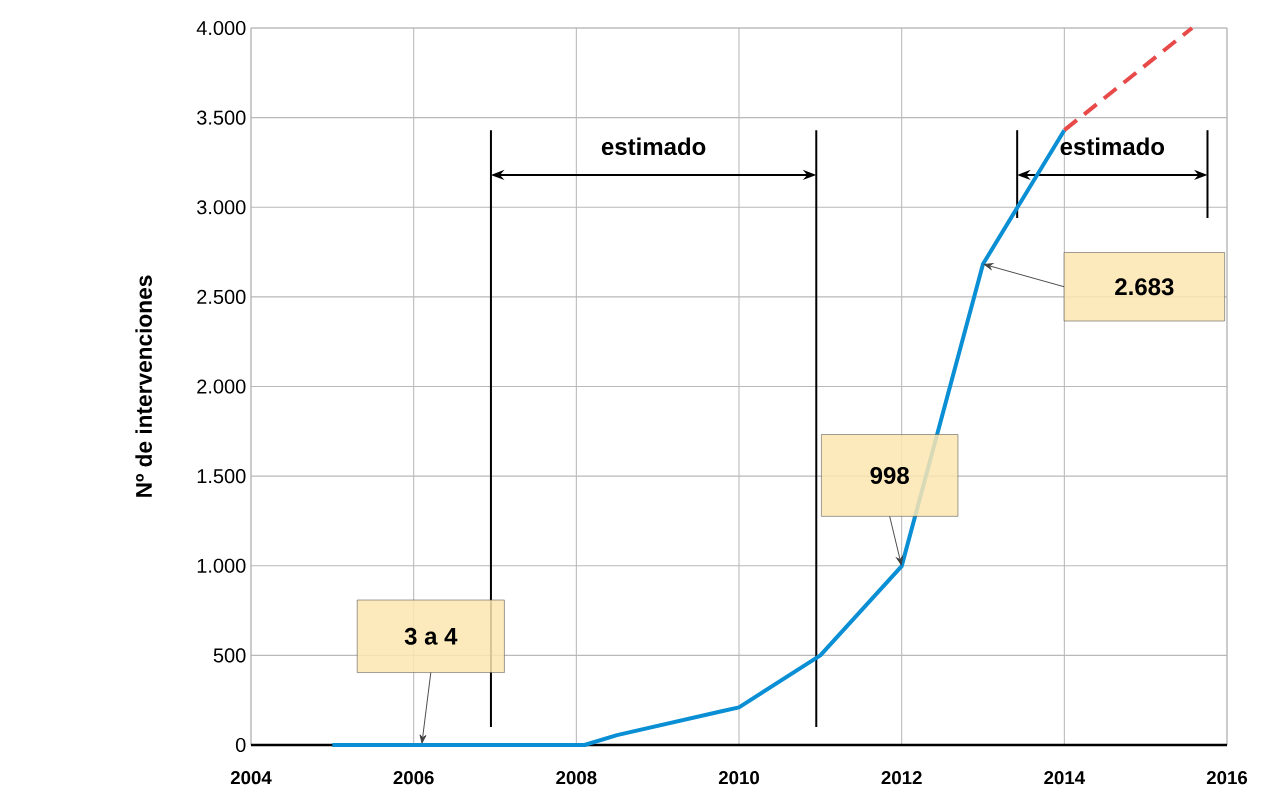  I want to click on y-axis-title: Nº de intervenciones, so click(143, 386).